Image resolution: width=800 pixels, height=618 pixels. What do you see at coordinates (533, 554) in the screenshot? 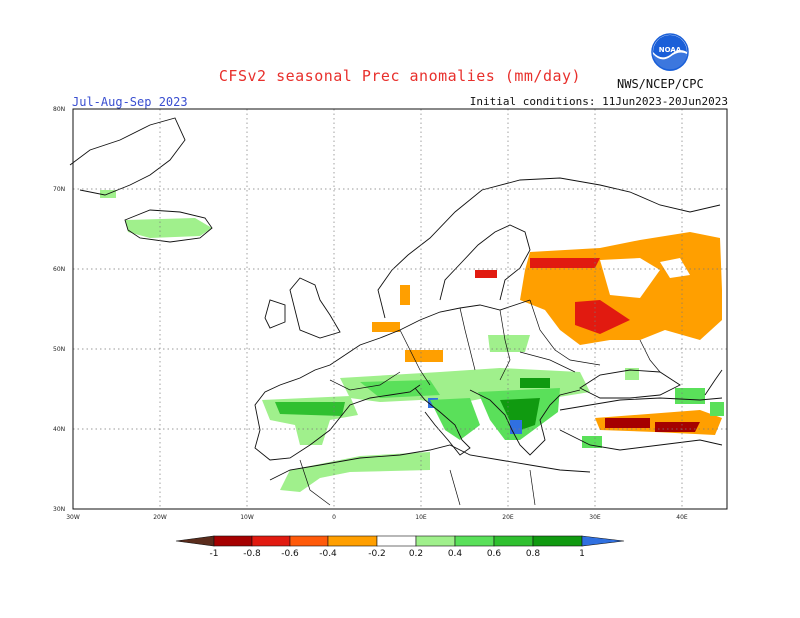
I see `colorbar-label: 0.8` at bounding box center [533, 554].